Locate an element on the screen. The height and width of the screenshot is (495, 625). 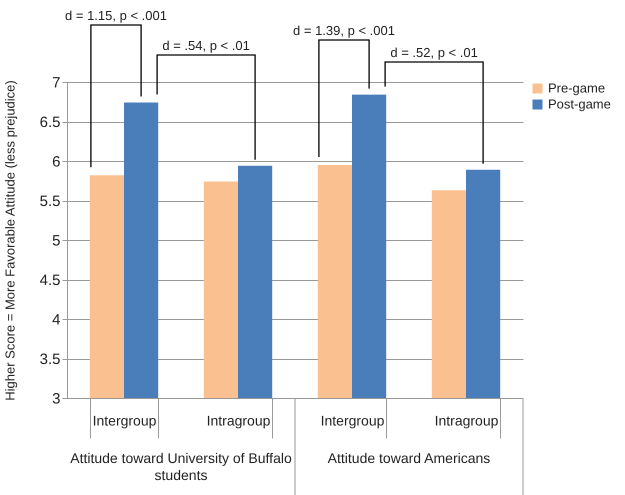
text: d = .52, p < .01 is located at coordinates (434, 52).